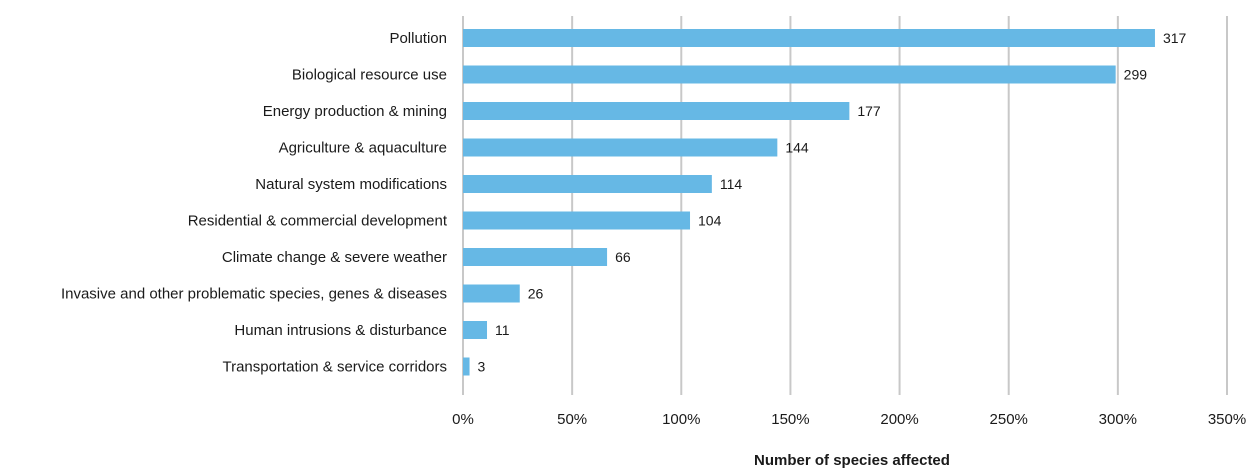  I want to click on x-tick-label: 200%, so click(899, 419).